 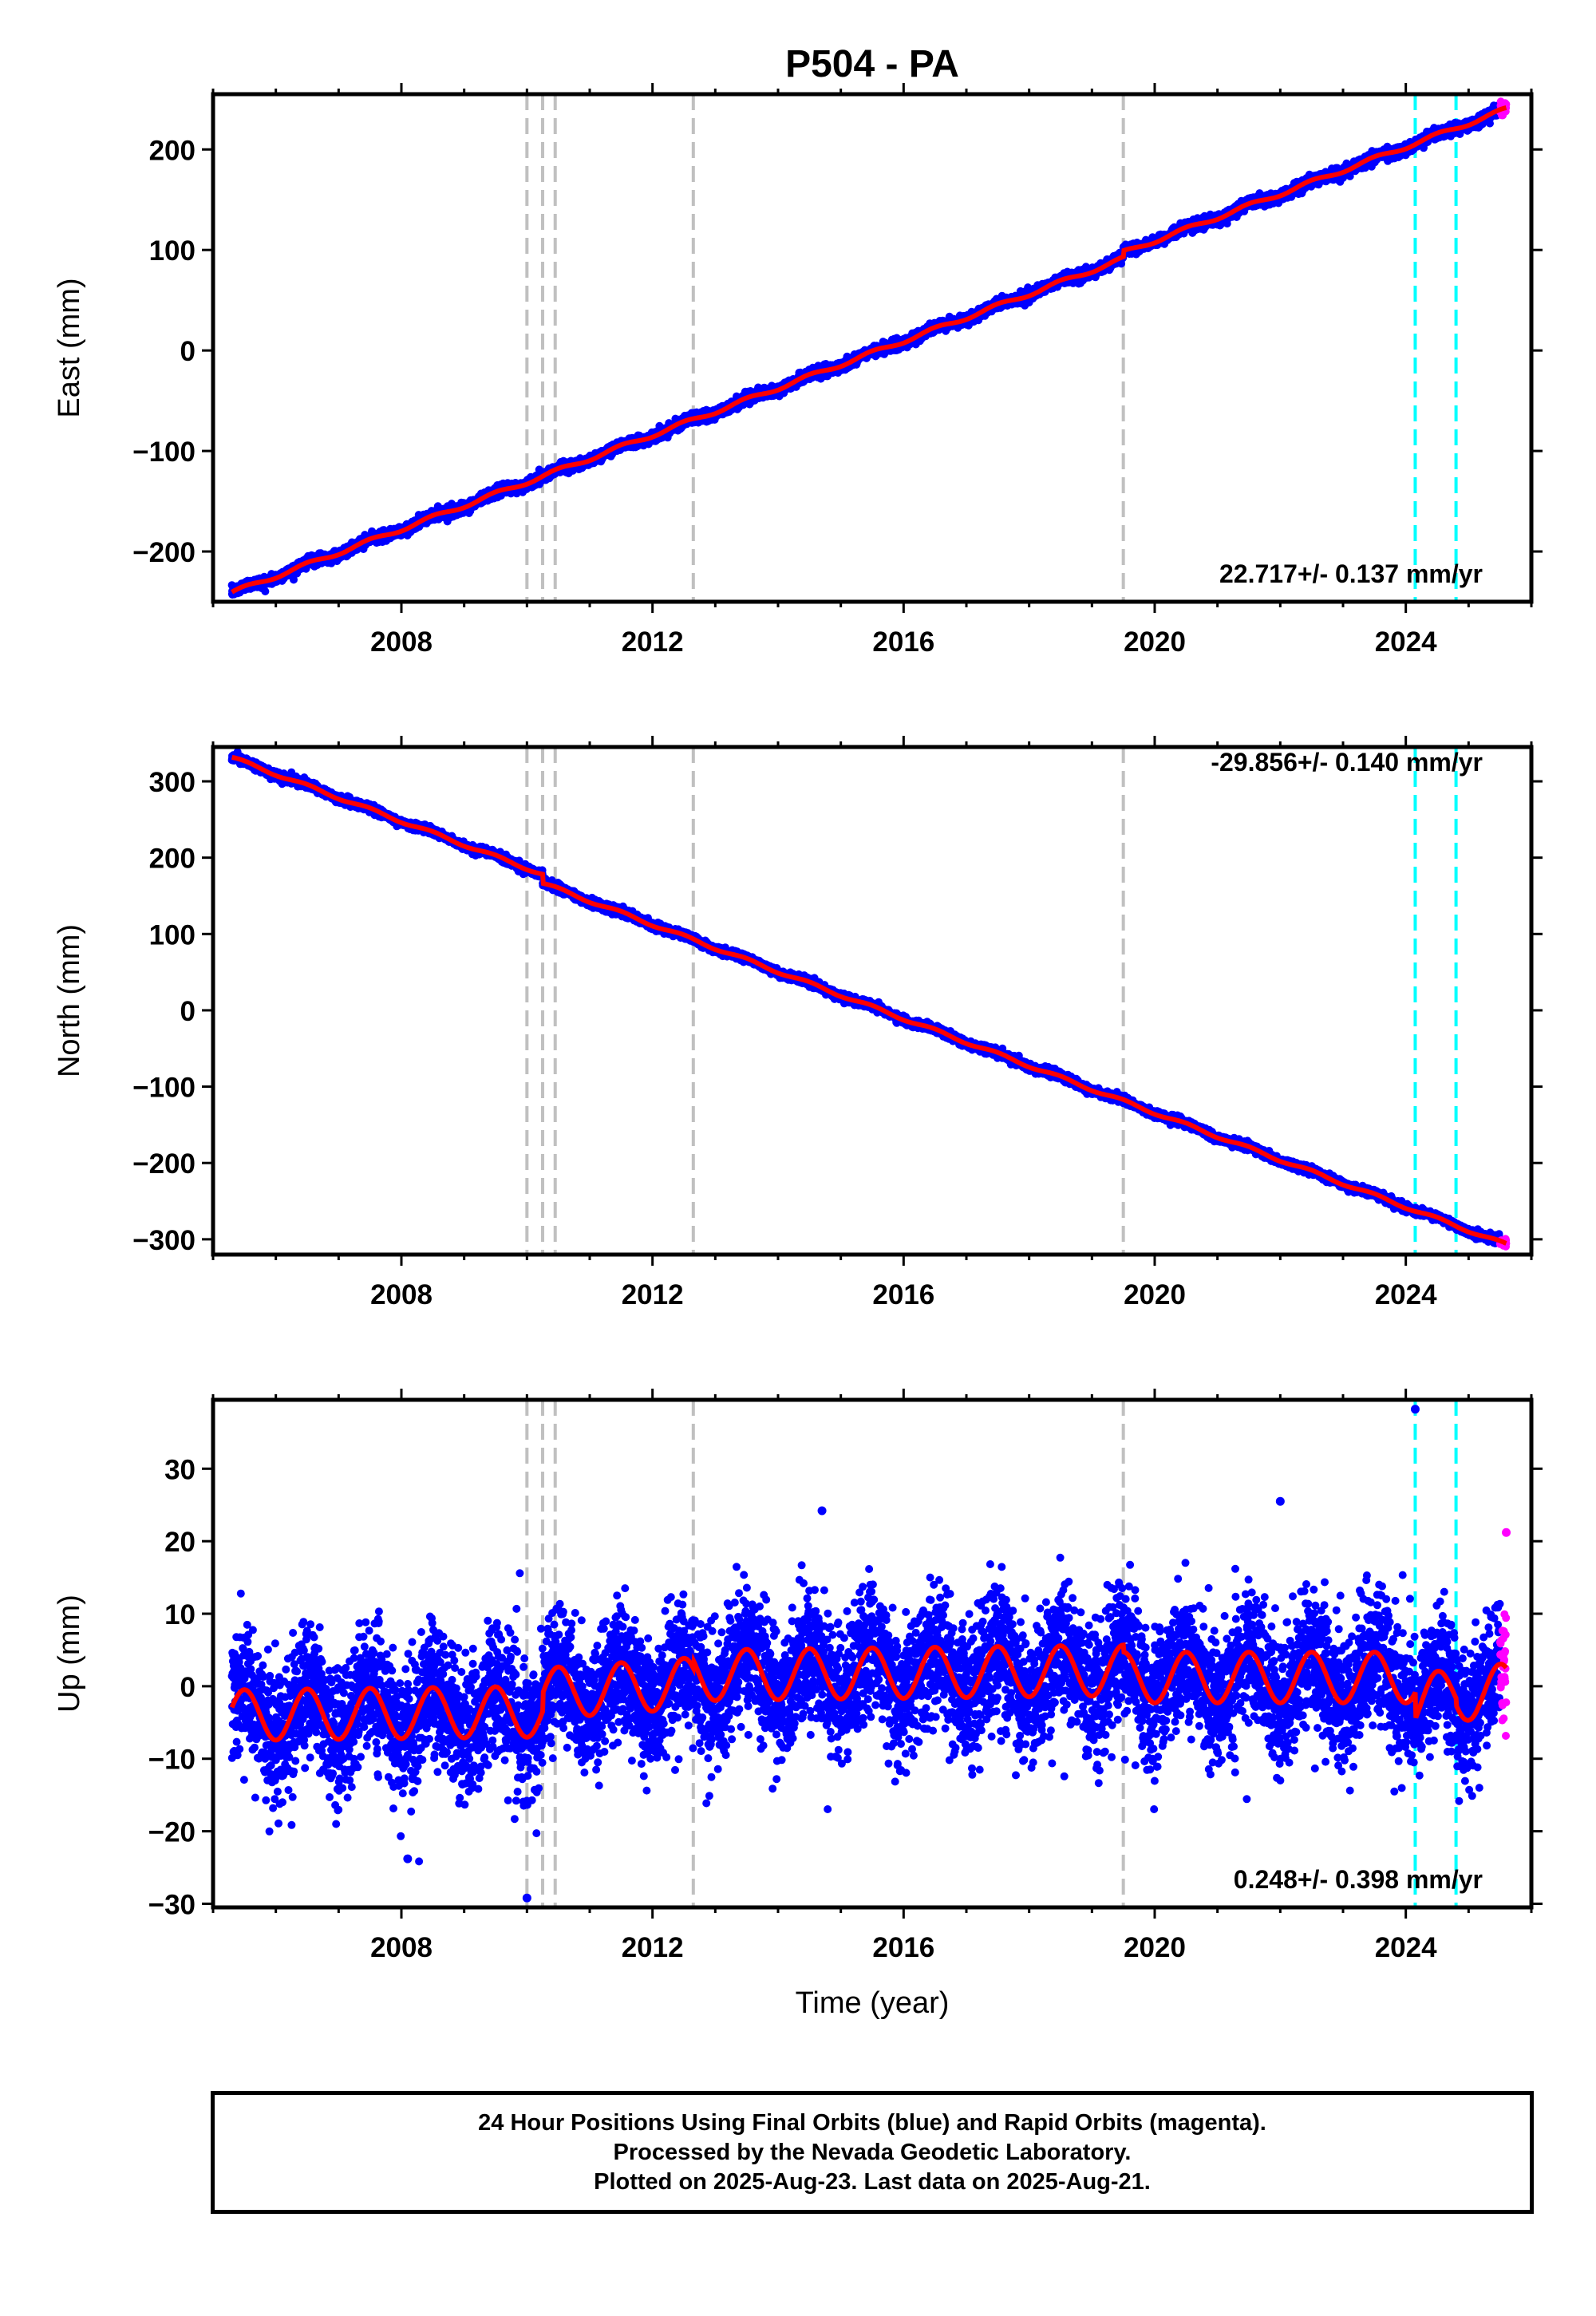 I want to click on y-tick-label: −10, so click(x=172, y=1761).